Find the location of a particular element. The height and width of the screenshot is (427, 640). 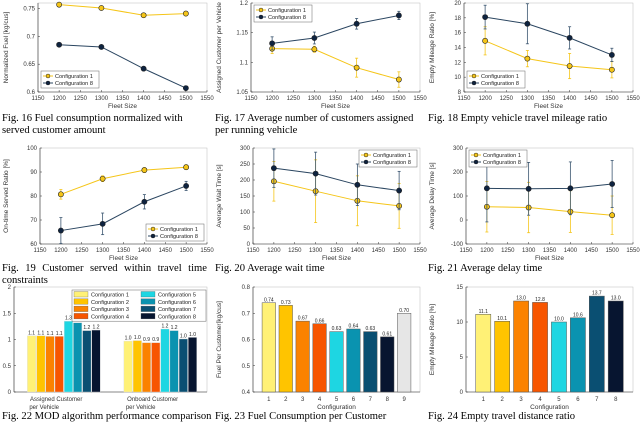

fig20-ytick-label: 150 is located at coordinates (245, 197).